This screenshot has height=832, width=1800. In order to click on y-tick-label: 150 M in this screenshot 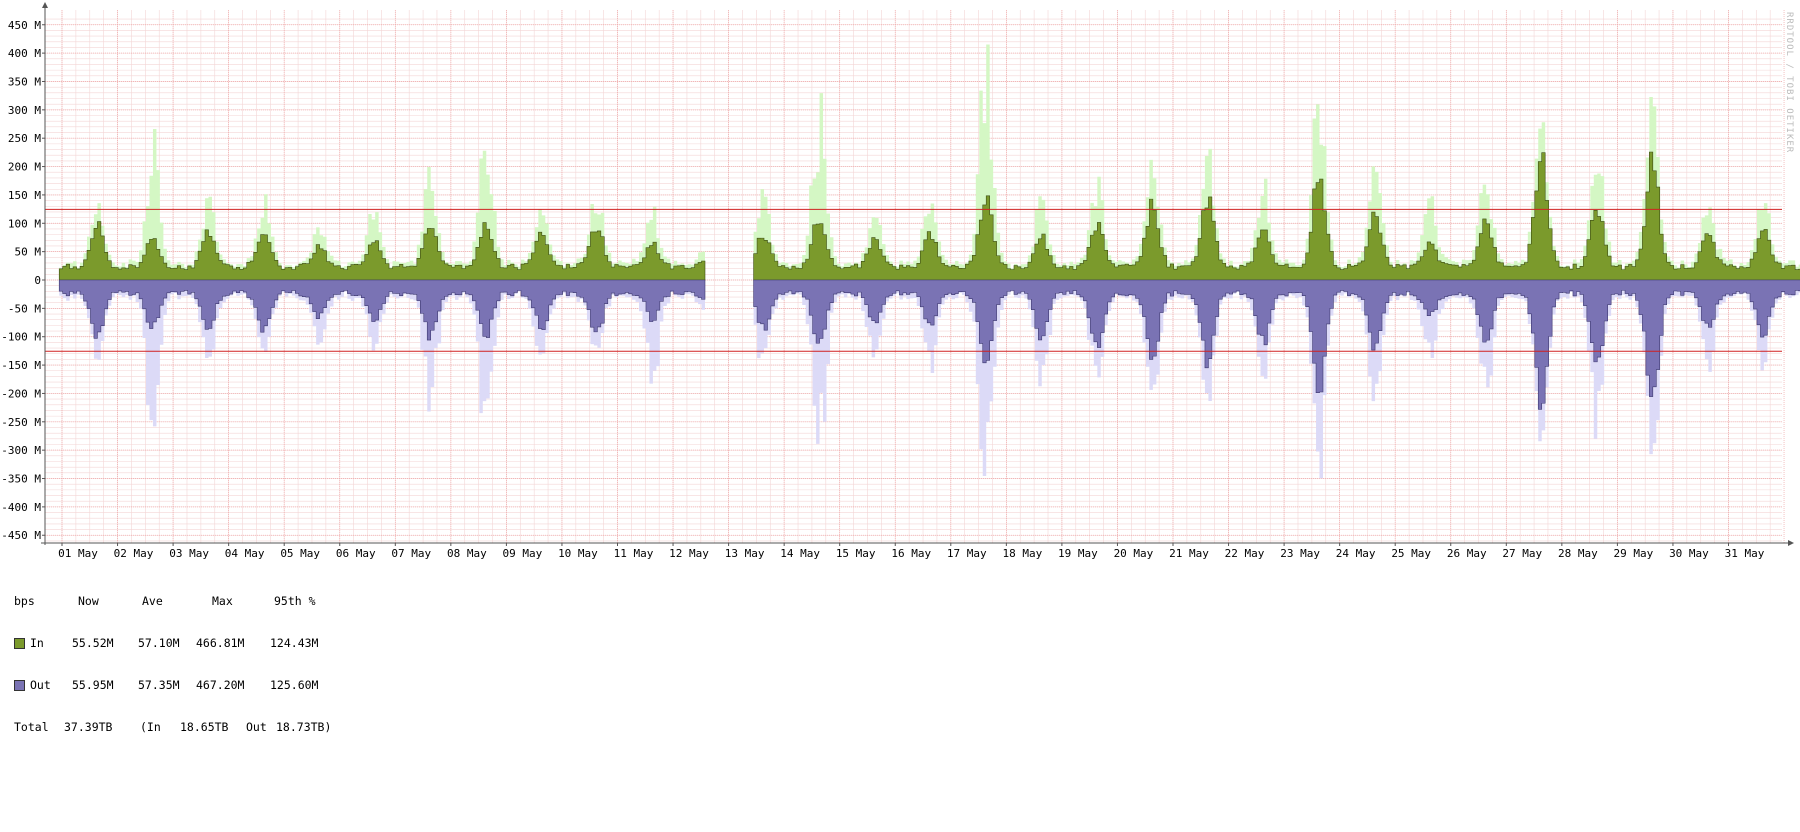, I will do `click(24, 195)`.